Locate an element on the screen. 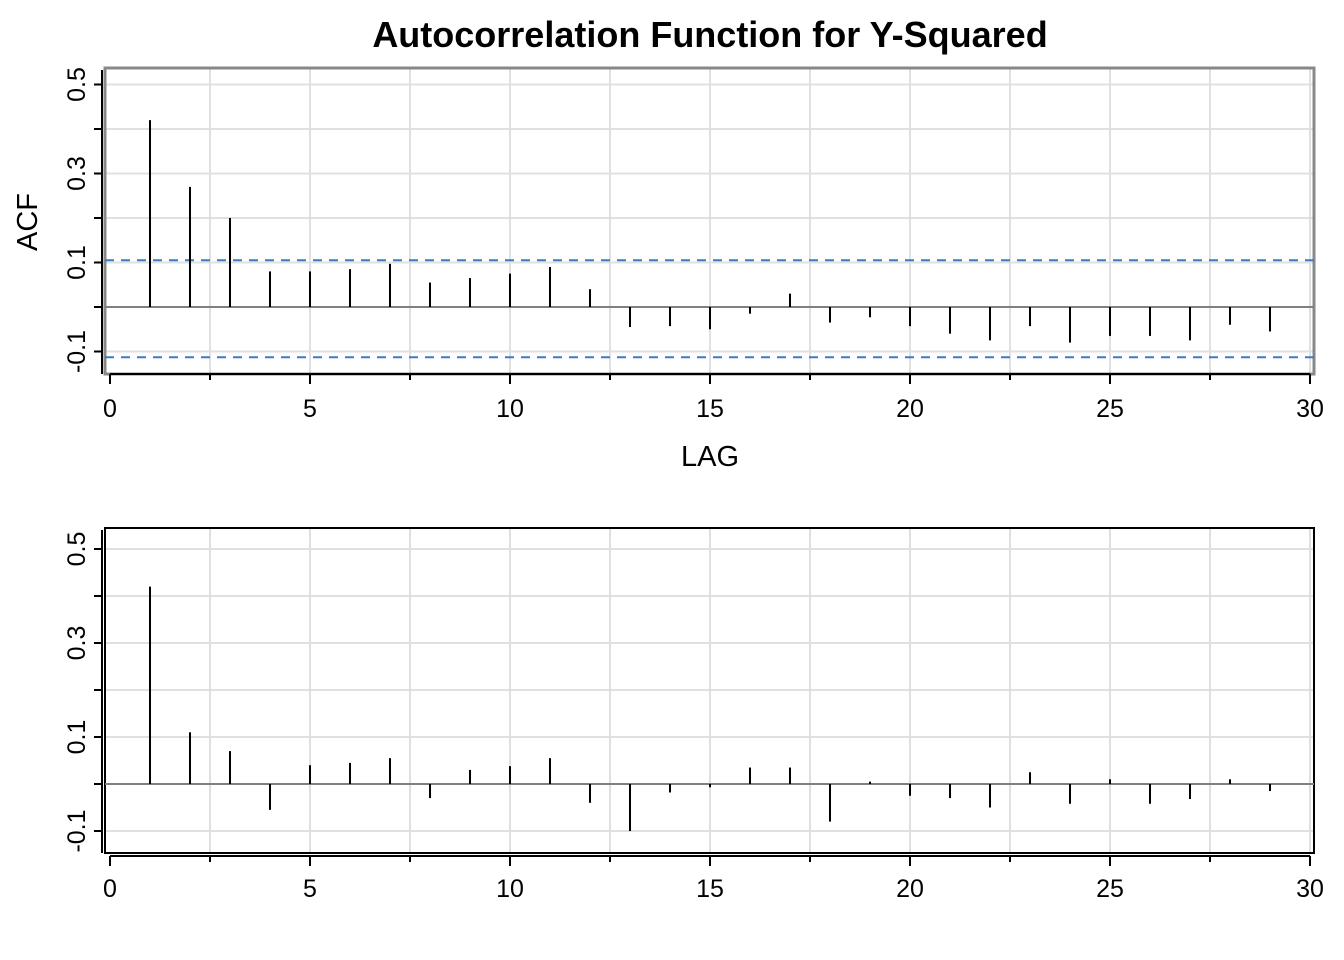 The image size is (1344, 960). y-axis-title: ACF is located at coordinates (28, 222).